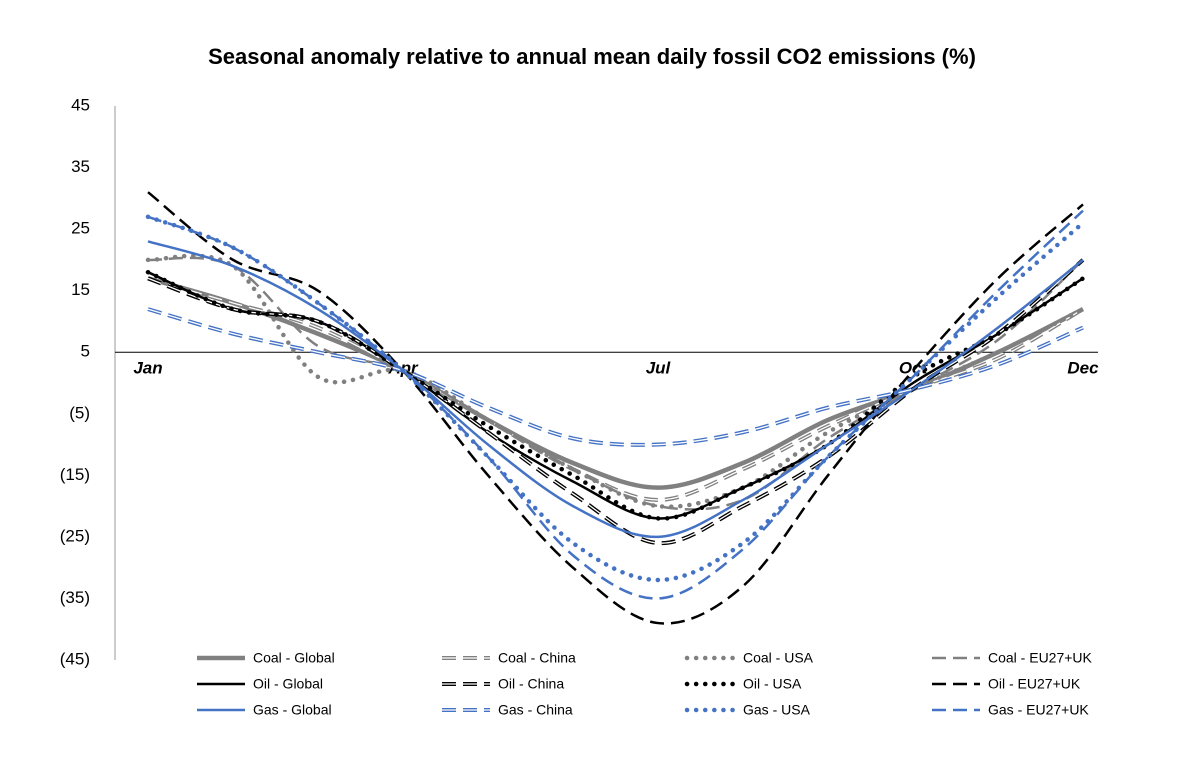  I want to click on y-tick-label: 15, so click(80, 289).